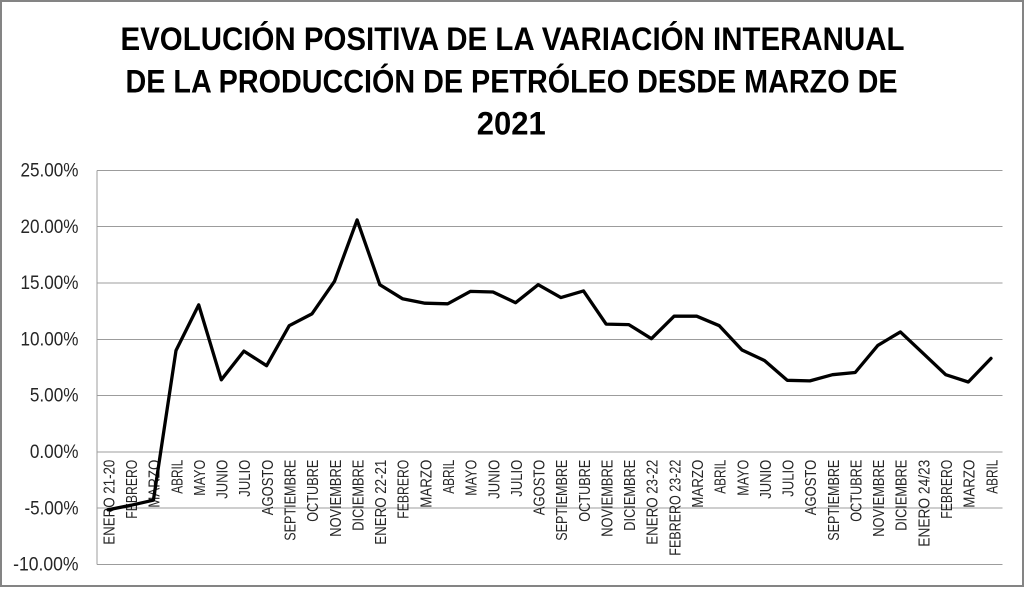 This screenshot has width=1024, height=592. I want to click on svg-text: ENERO 22-21, so click(381, 502).